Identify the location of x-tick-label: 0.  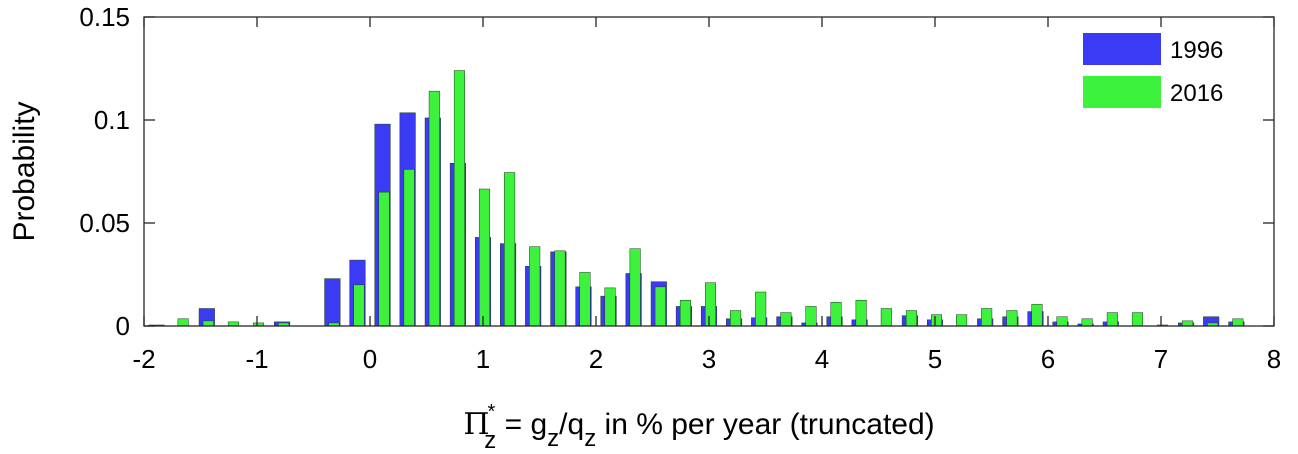
(370, 359).